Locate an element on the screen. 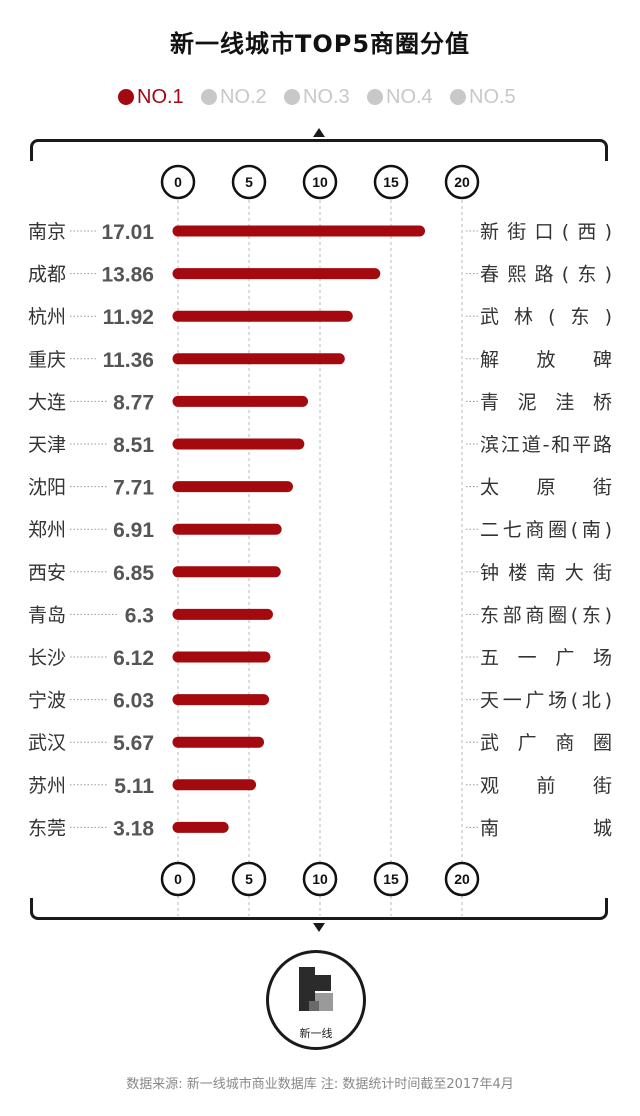  chart-title: 新一线城市TOP5商圈分值 is located at coordinates (320, 44).